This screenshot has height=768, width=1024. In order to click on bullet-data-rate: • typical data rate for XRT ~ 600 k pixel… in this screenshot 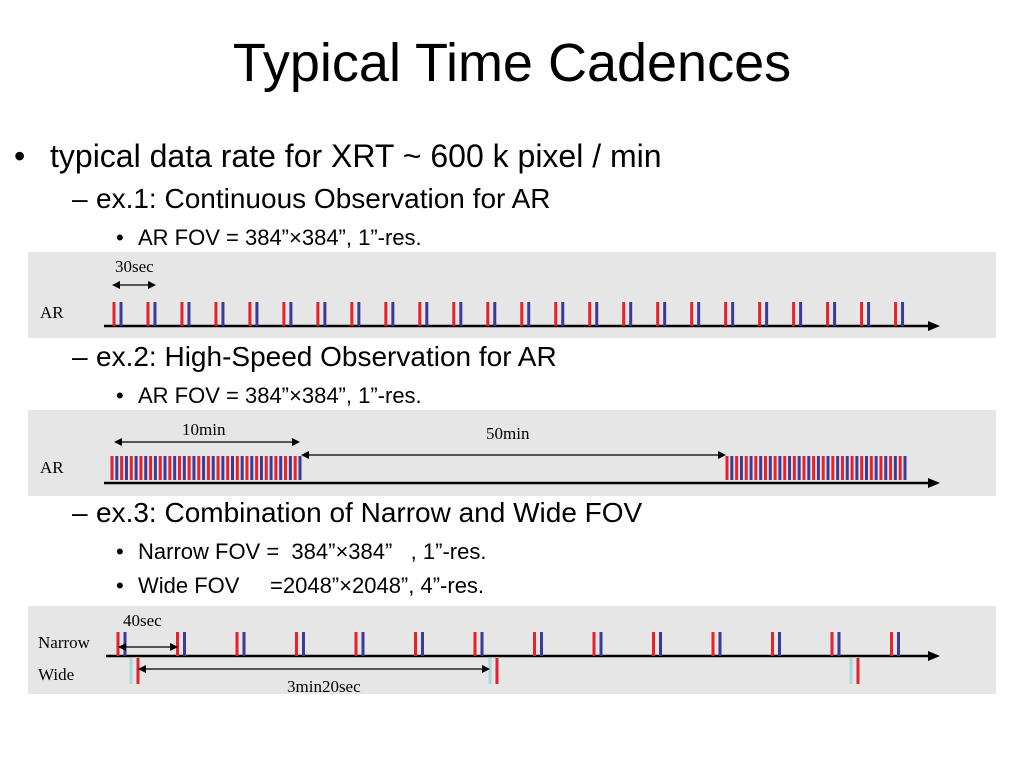, I will do `click(338, 156)`.